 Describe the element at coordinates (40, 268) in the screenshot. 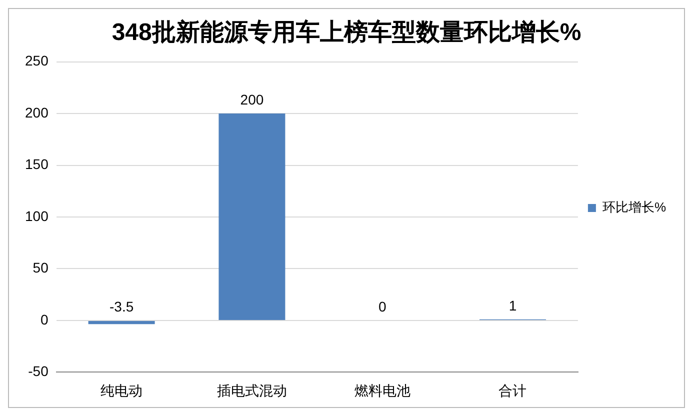

I see `y-tick-label: 50` at that location.